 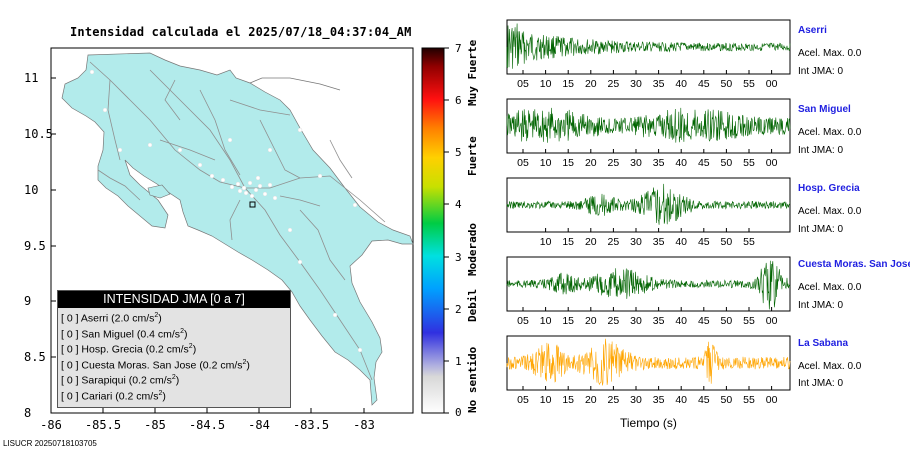 What do you see at coordinates (829, 188) in the screenshot?
I see `station-name: Hosp. Grecia` at bounding box center [829, 188].